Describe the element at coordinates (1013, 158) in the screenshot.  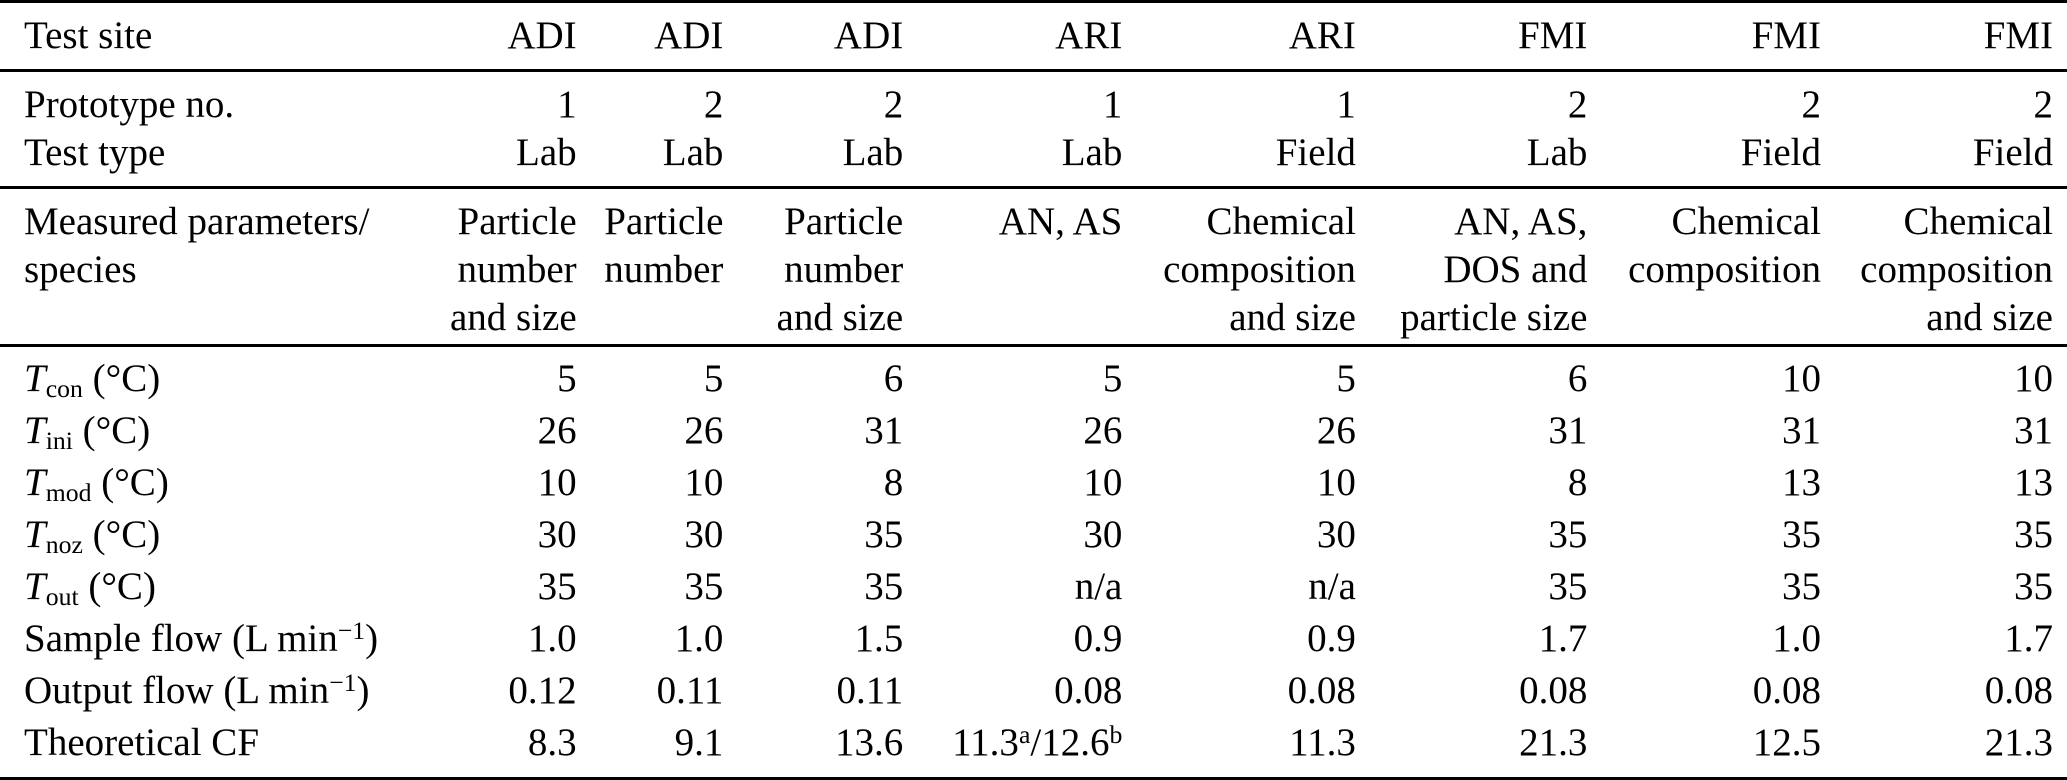
I see `cell-test-type-col4: Lab` at that location.